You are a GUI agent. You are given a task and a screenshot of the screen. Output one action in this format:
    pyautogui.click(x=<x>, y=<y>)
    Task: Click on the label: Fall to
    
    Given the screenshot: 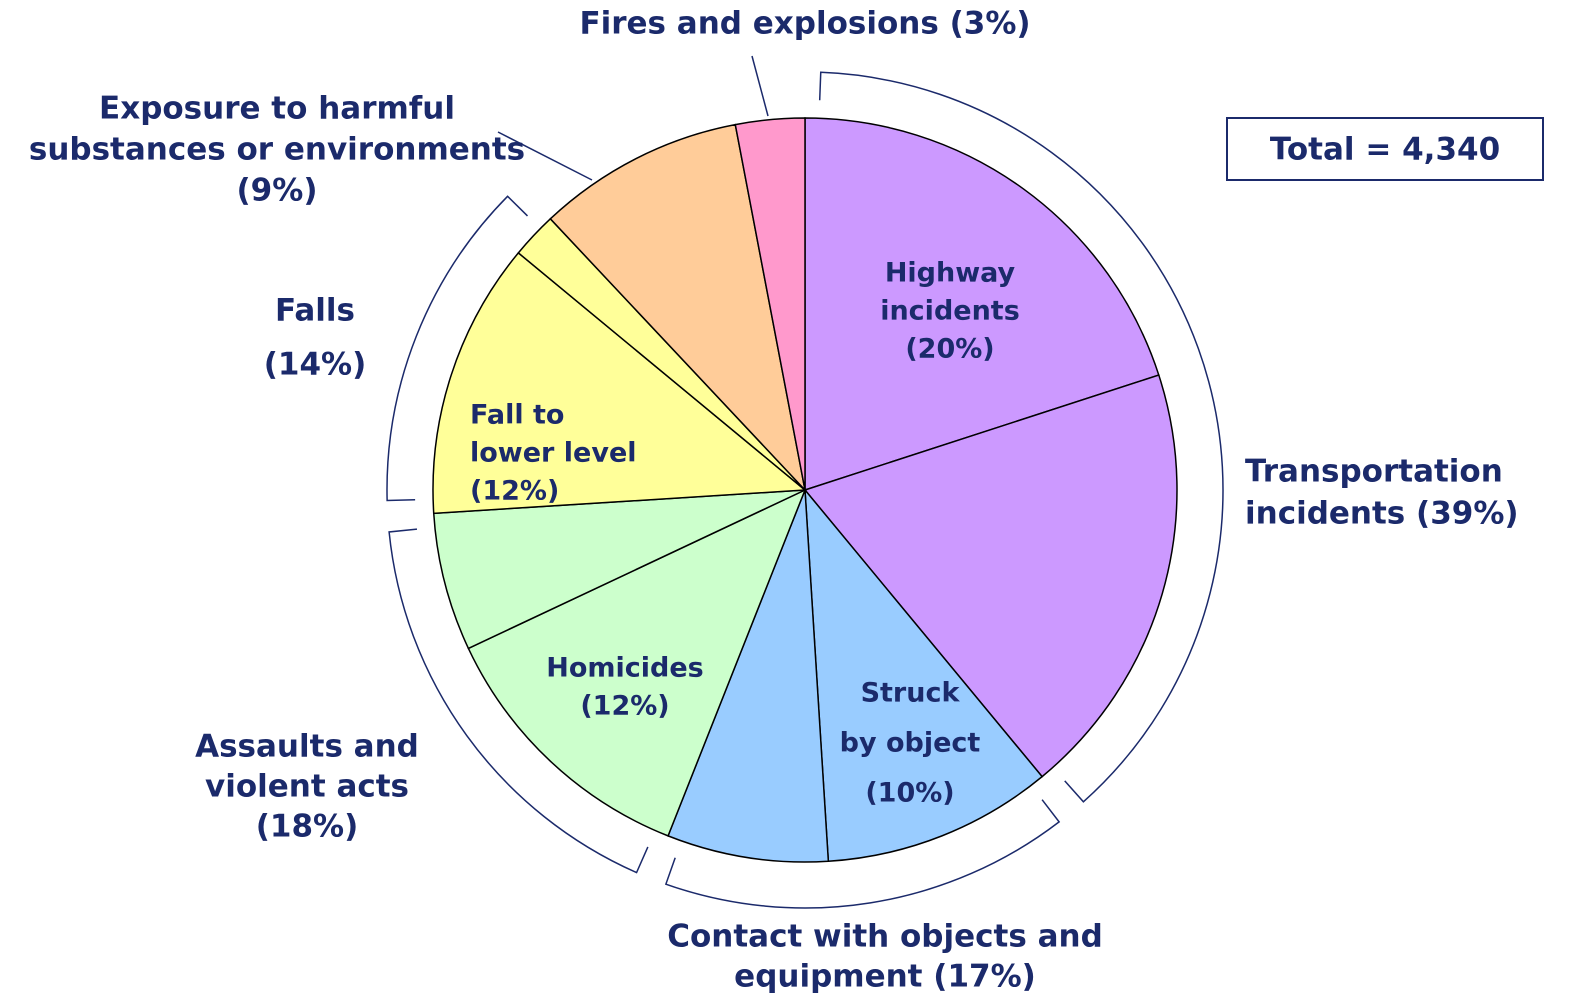 What is the action you would take?
    pyautogui.click(x=517, y=415)
    